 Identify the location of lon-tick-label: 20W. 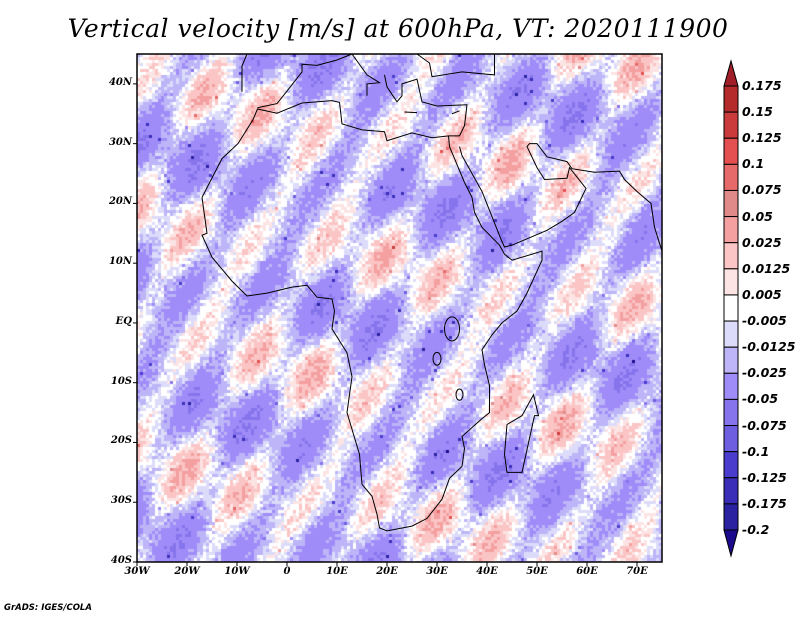
(187, 571).